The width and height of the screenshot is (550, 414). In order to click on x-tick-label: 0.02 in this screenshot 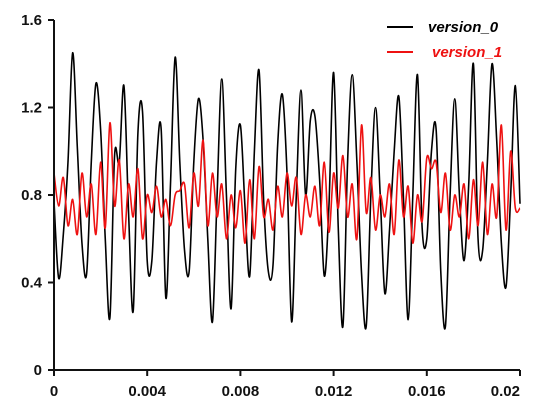, I will do `click(505, 391)`.